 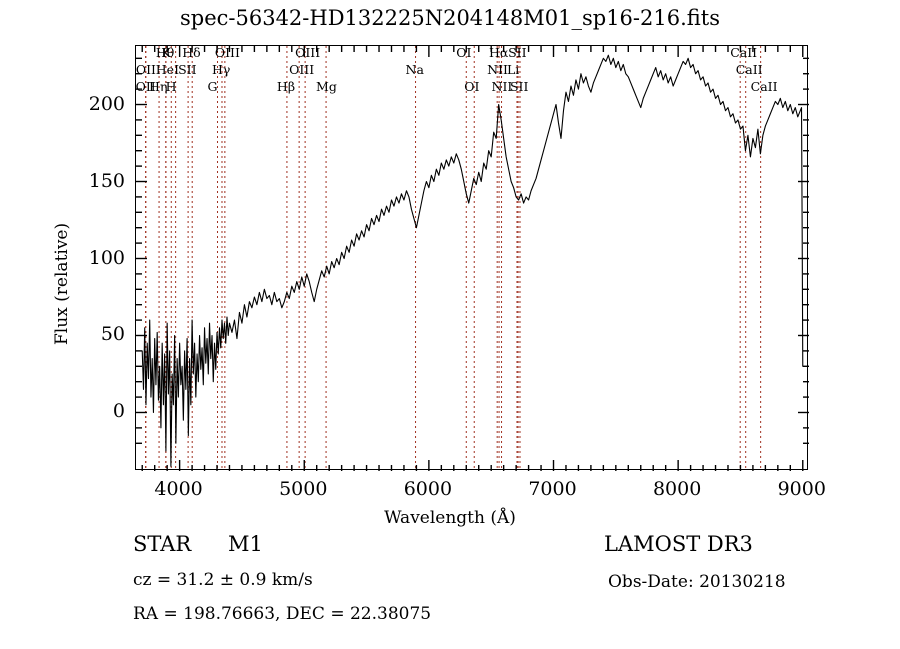 What do you see at coordinates (118, 411) in the screenshot?
I see `y-tick-label-0: 0` at bounding box center [118, 411].